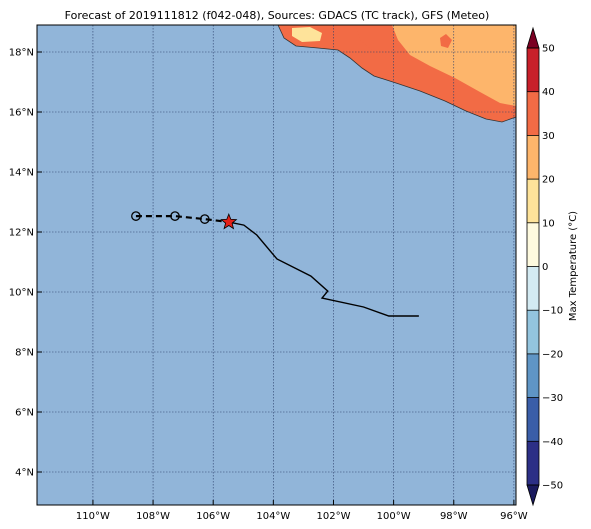  I want to click on coastline, so click(397, 73).